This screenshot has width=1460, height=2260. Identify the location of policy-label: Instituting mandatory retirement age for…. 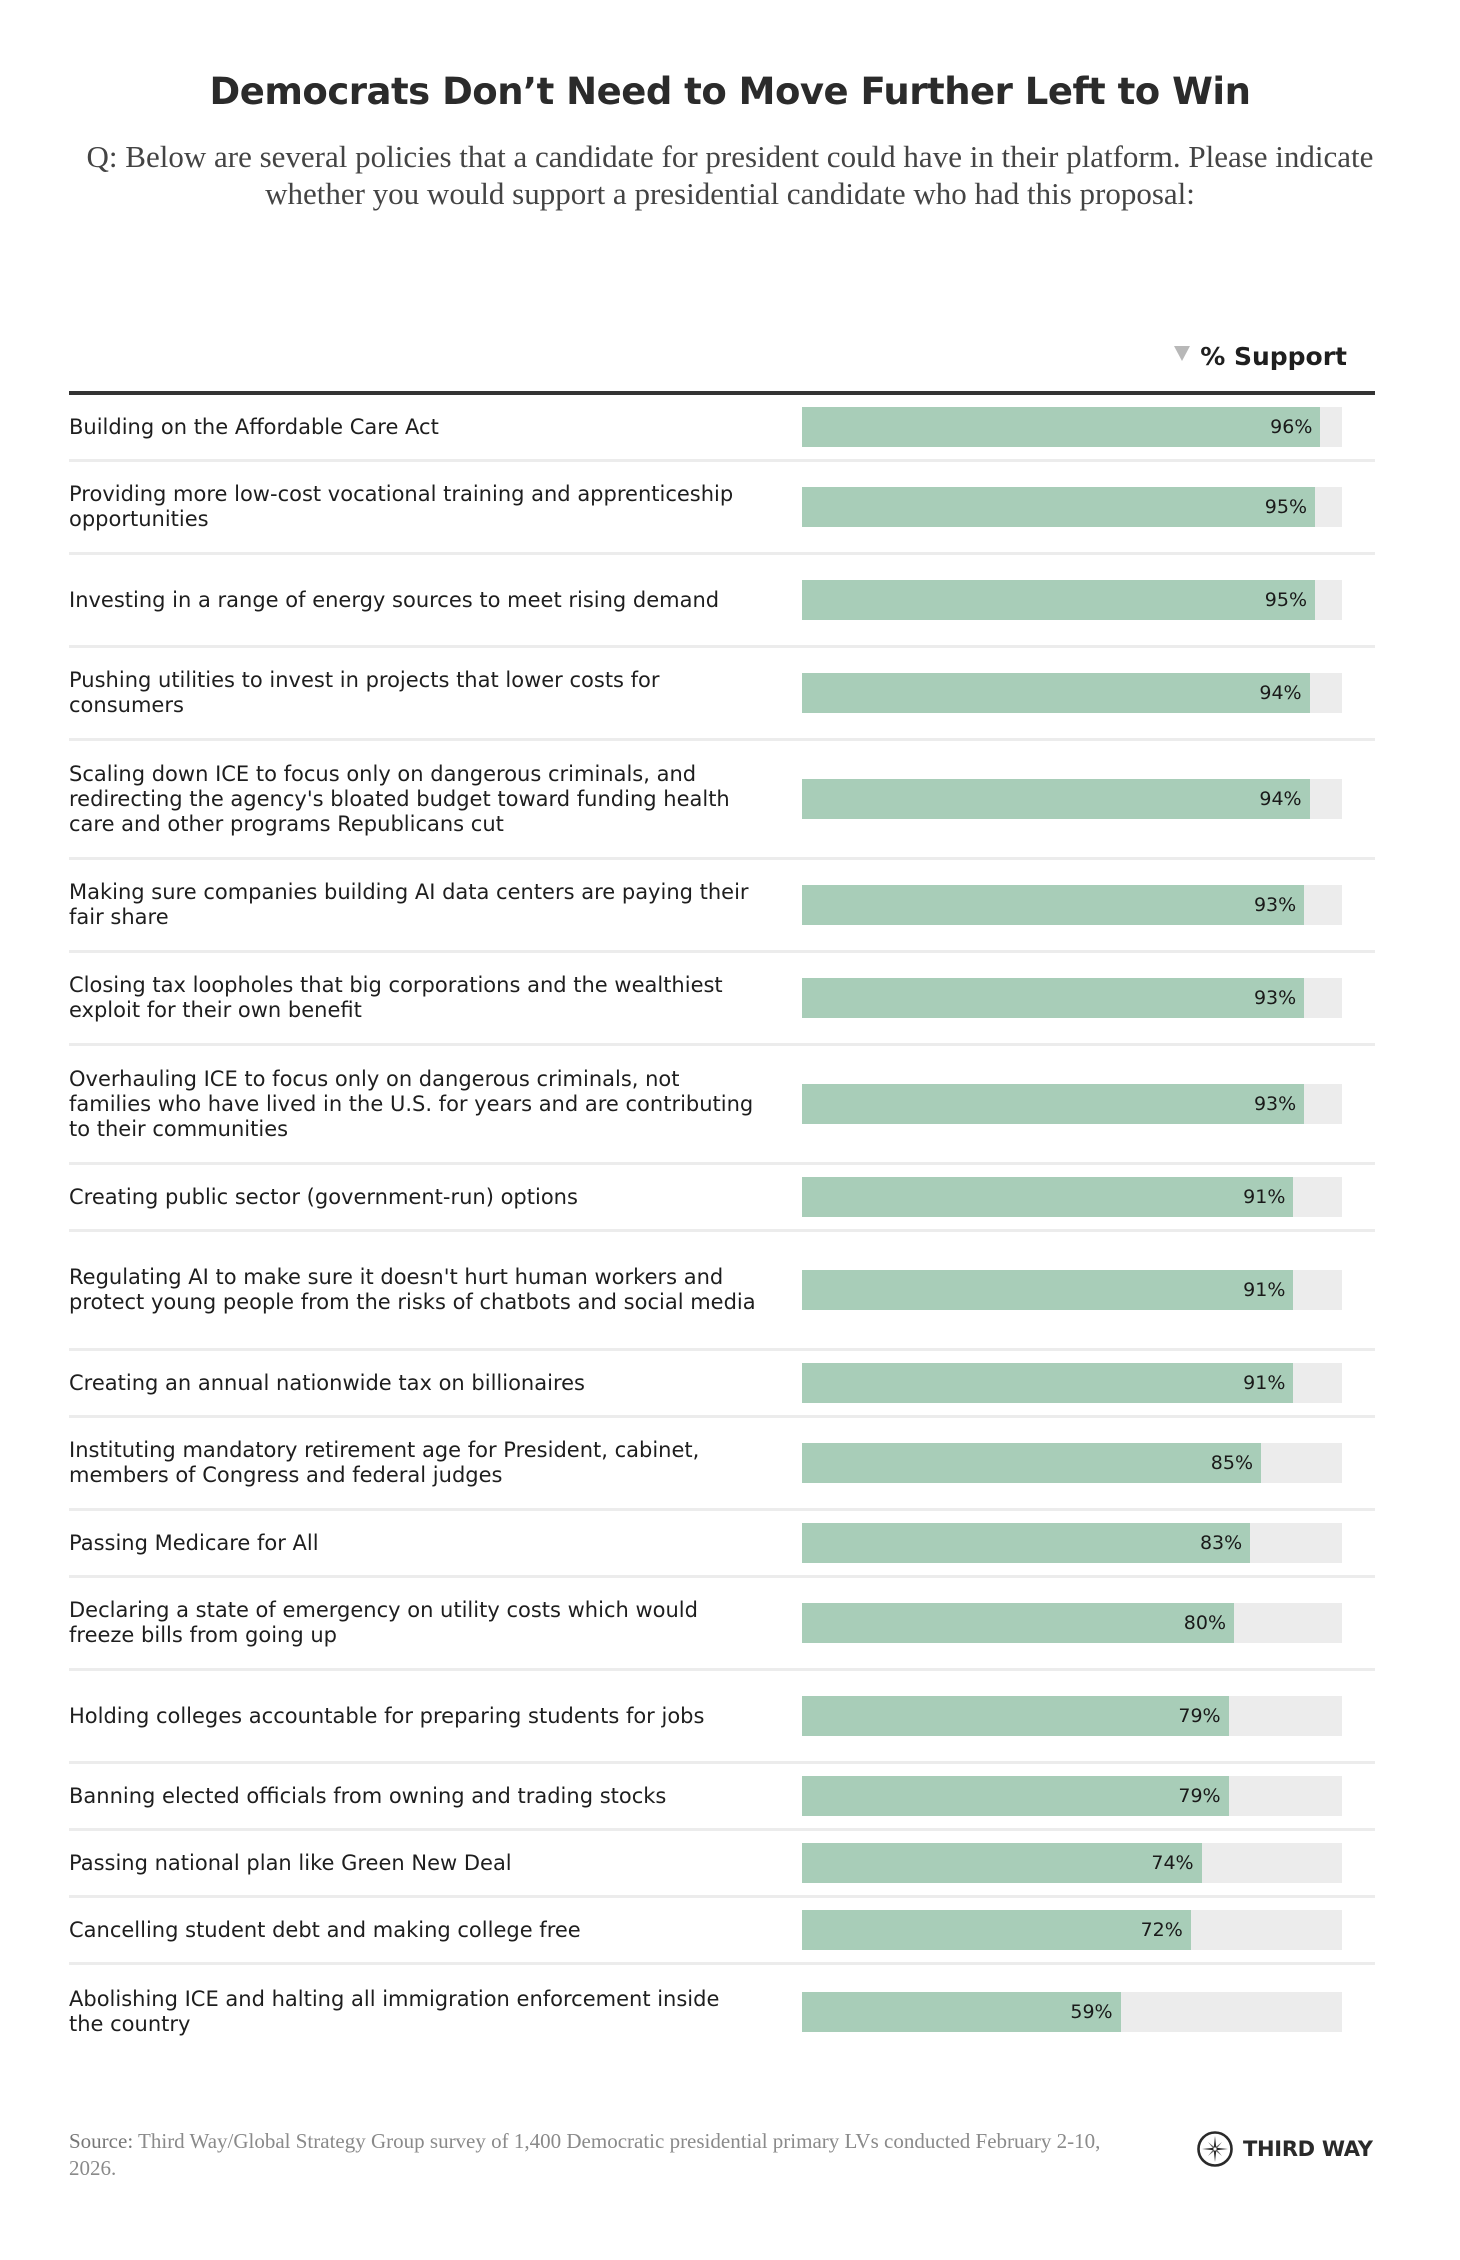
(384, 1462).